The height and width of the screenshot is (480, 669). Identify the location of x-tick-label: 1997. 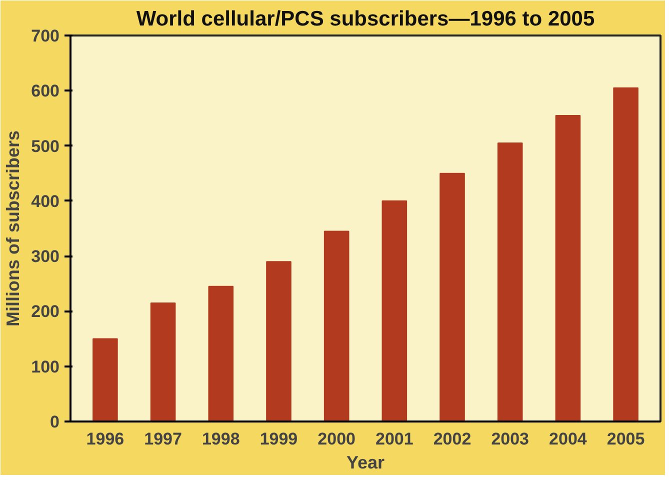
(163, 439).